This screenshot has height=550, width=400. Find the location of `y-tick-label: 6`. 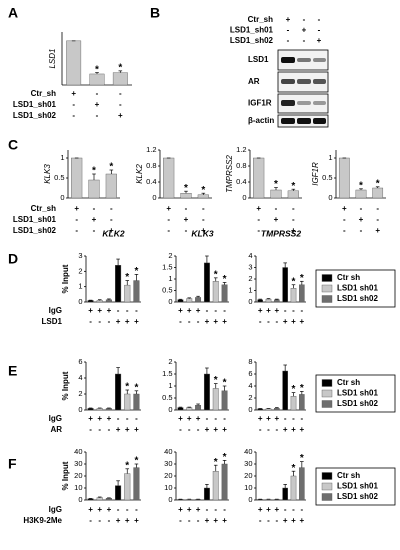

y-tick-label: 6 is located at coordinates (250, 373).